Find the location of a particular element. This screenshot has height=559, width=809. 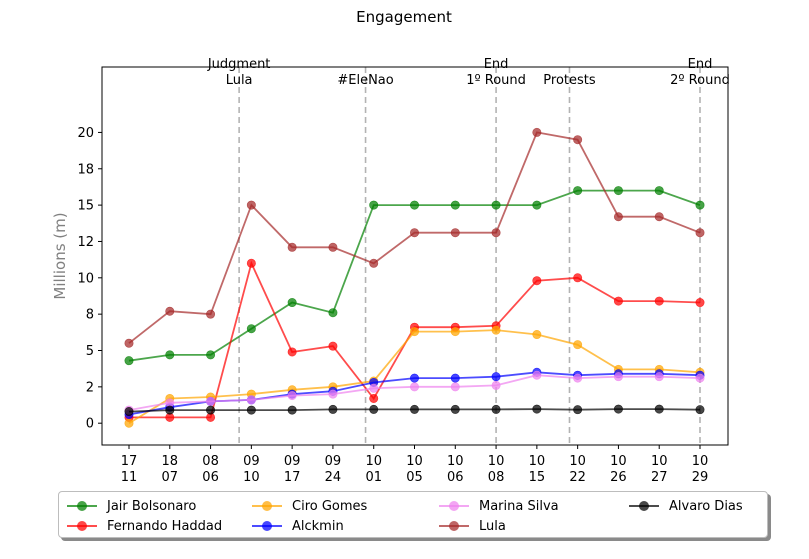

x-tick-label: 17 is located at coordinates (292, 477).